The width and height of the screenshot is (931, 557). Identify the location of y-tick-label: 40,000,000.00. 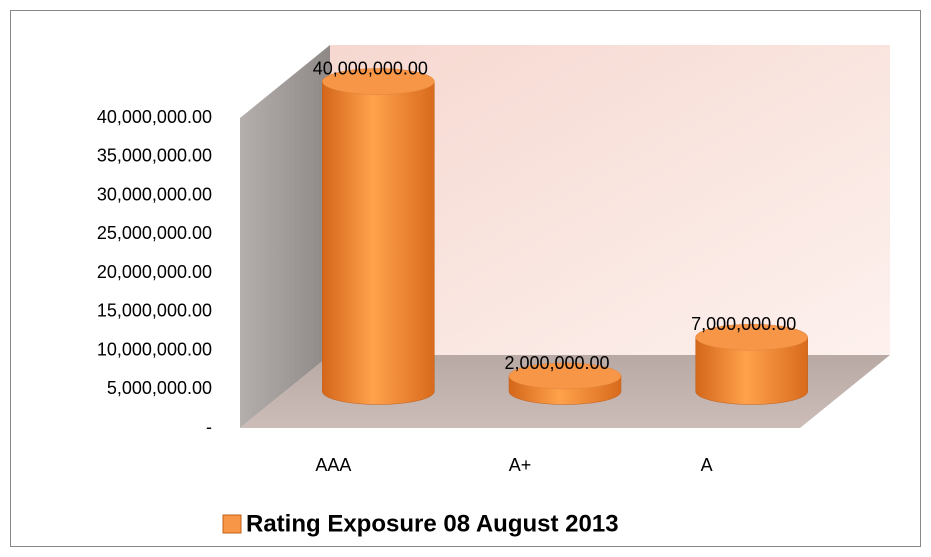
(154, 117).